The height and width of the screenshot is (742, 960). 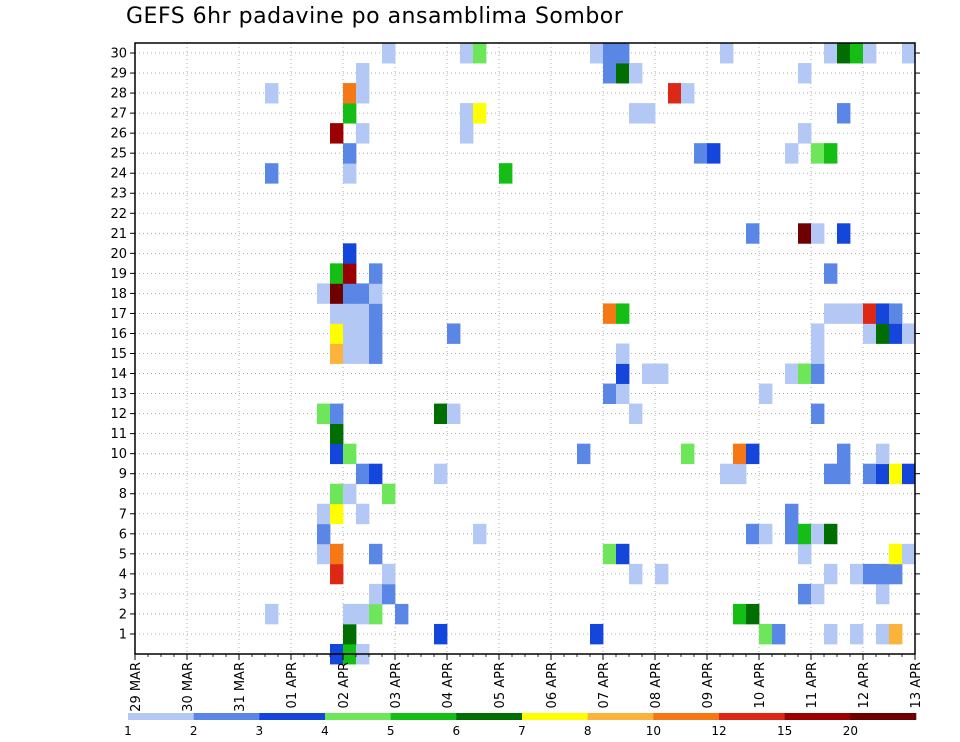 What do you see at coordinates (292, 685) in the screenshot?
I see `x-tick-label: 01 APR` at bounding box center [292, 685].